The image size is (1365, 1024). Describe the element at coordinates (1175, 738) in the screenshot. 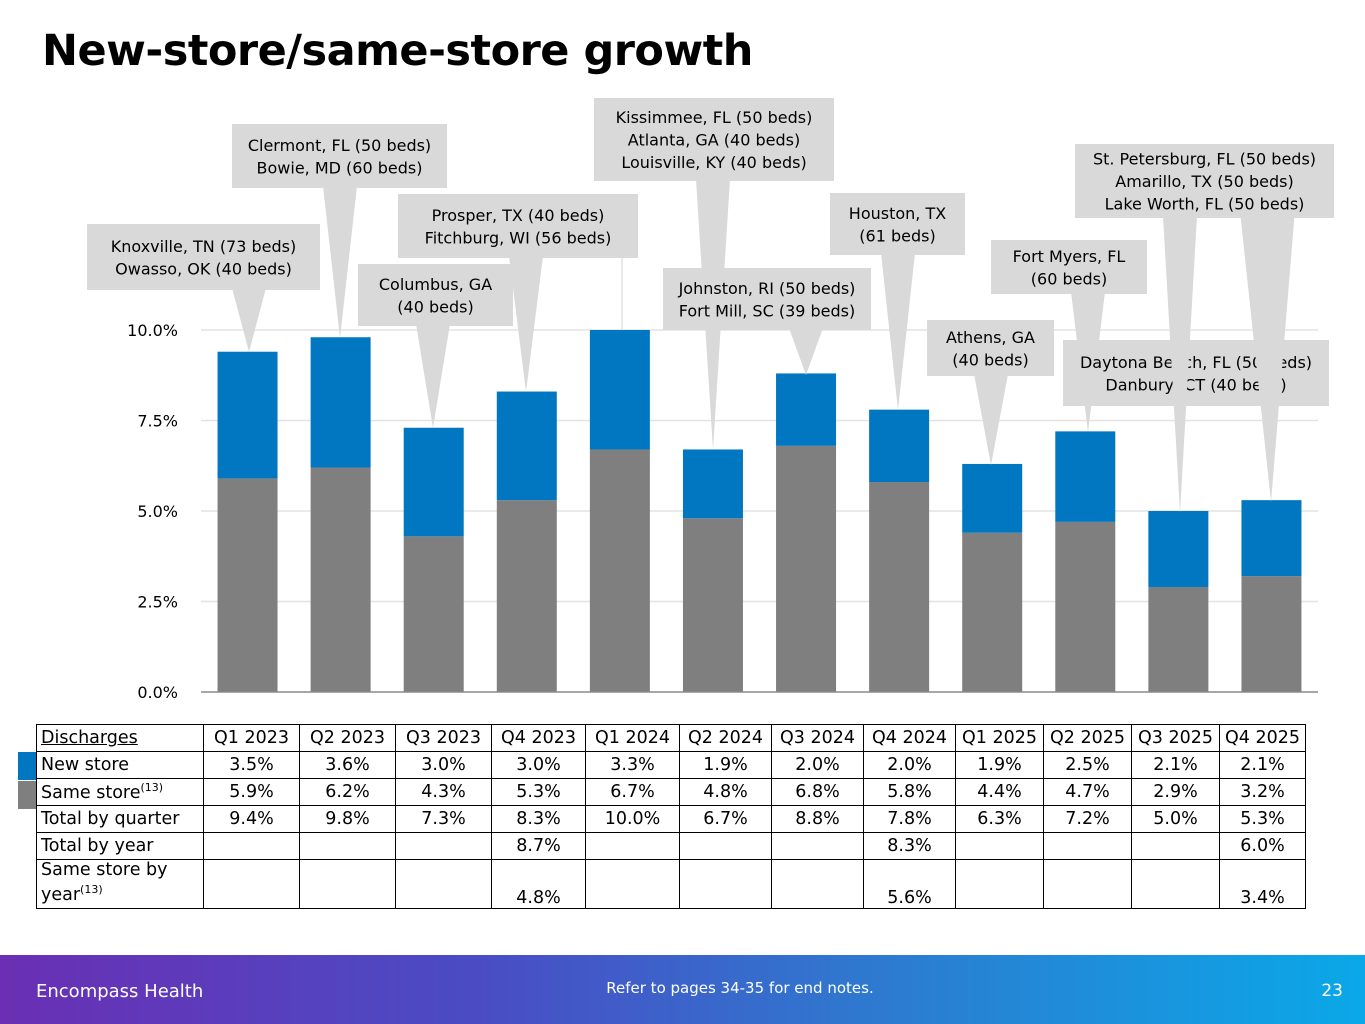

I see `quarter-header: Q3 2025` at that location.